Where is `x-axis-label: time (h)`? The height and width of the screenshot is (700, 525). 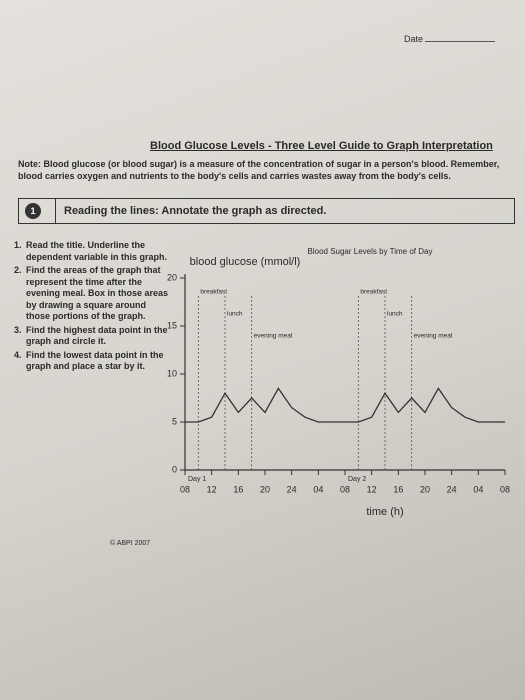 x-axis-label: time (h) is located at coordinates (384, 512).